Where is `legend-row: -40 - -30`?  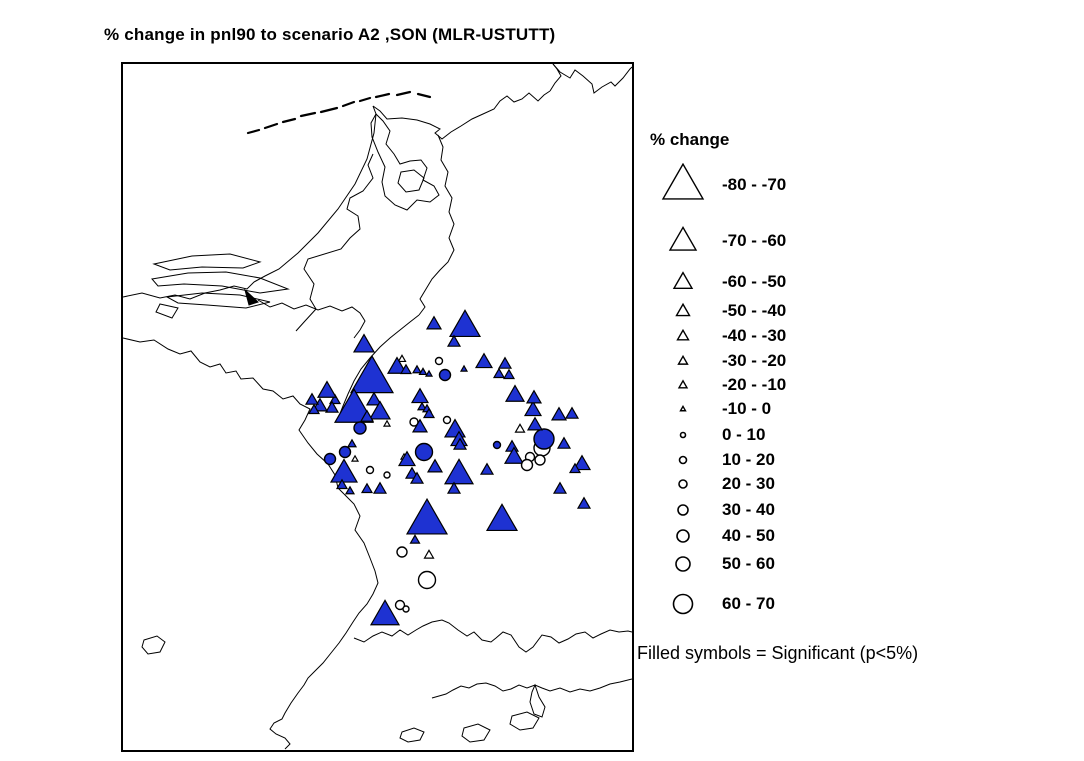 legend-row: -40 - -30 is located at coordinates (723, 336).